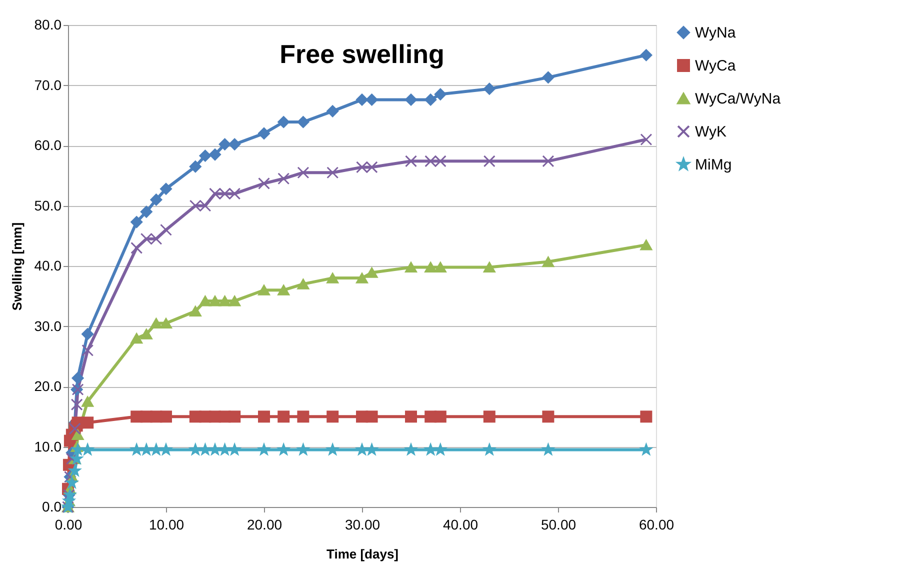 The width and height of the screenshot is (898, 585). I want to click on legend-label: WyCa/WyNa, so click(738, 99).